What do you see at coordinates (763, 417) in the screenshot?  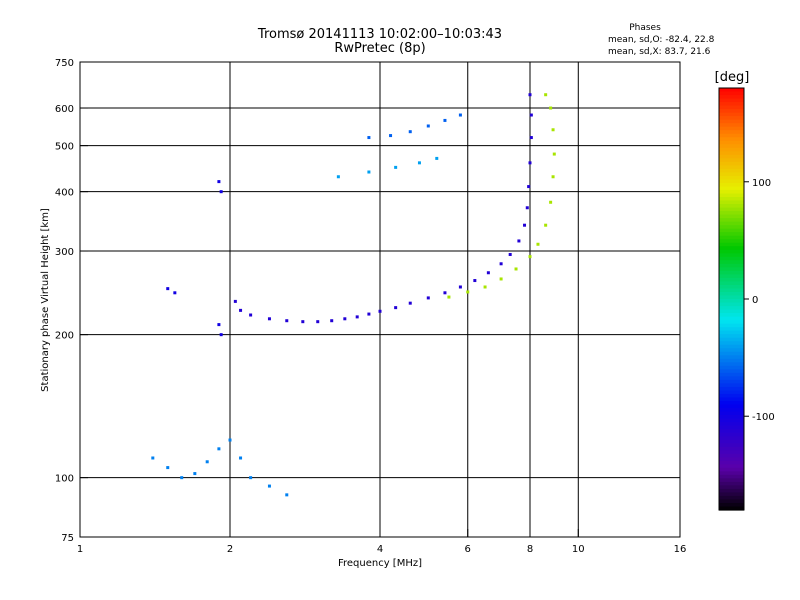 I see `colorbar-tick-label: -100` at bounding box center [763, 417].